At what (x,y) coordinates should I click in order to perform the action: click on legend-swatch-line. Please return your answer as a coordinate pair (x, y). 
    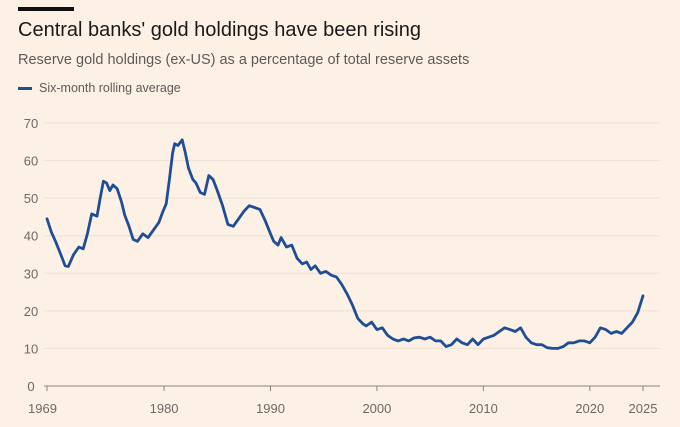
    Looking at the image, I should click on (25, 88).